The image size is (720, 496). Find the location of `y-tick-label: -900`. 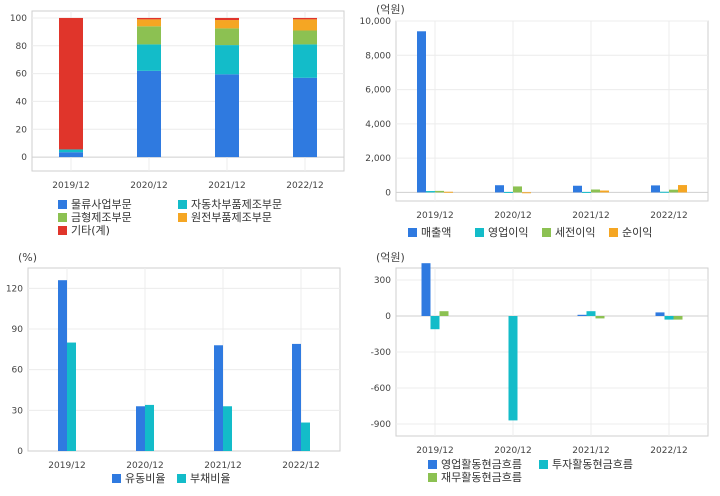

y-tick-label: -900 is located at coordinates (381, 425).